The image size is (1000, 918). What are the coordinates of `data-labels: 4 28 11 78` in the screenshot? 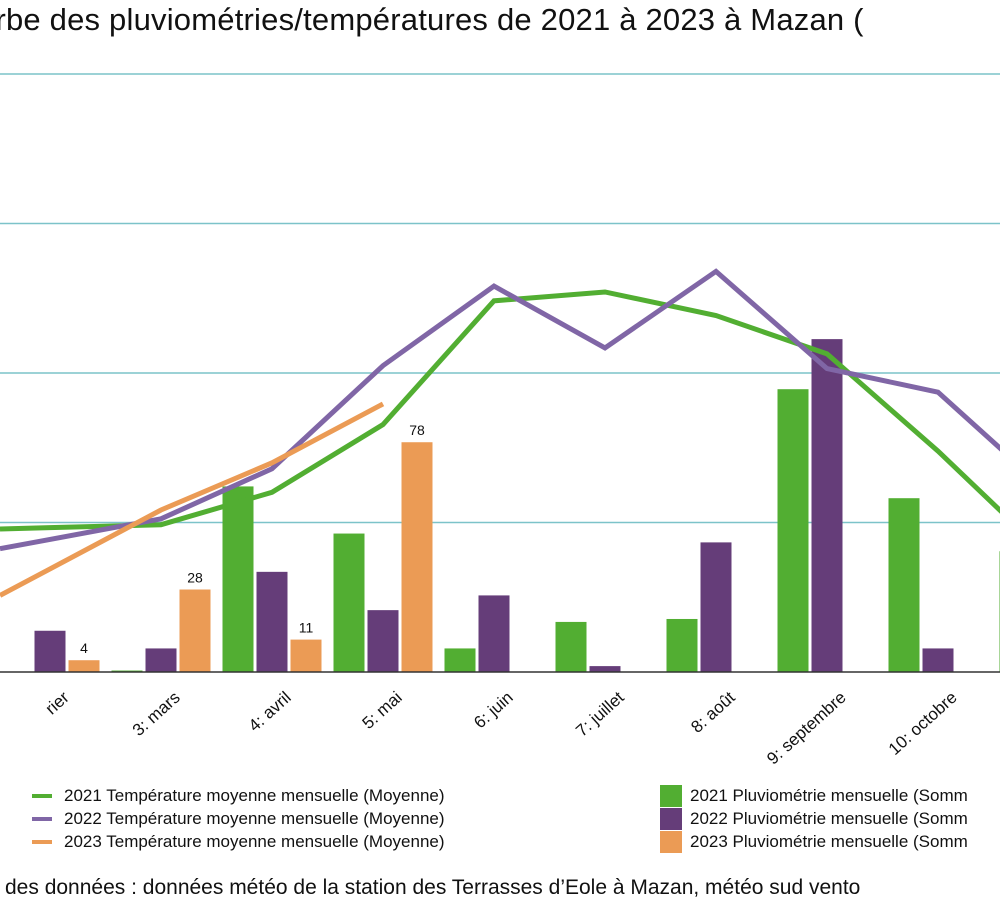 It's located at (252, 539).